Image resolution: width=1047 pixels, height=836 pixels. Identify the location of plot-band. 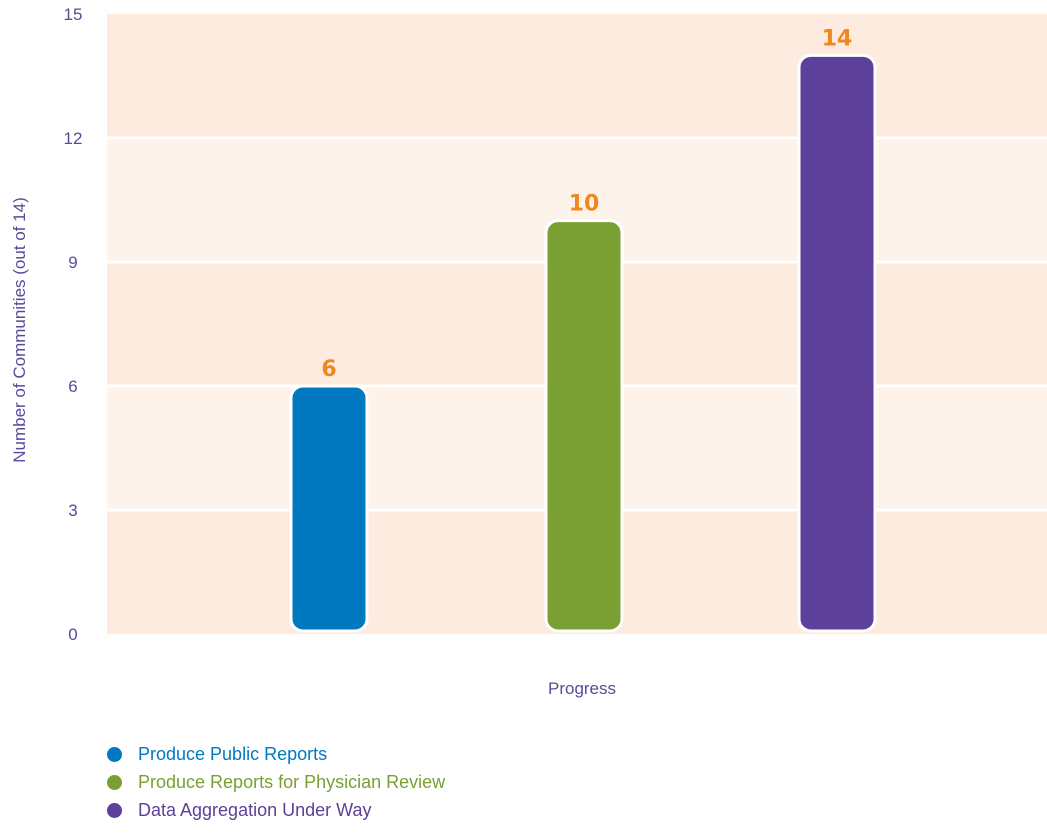
(577, 76).